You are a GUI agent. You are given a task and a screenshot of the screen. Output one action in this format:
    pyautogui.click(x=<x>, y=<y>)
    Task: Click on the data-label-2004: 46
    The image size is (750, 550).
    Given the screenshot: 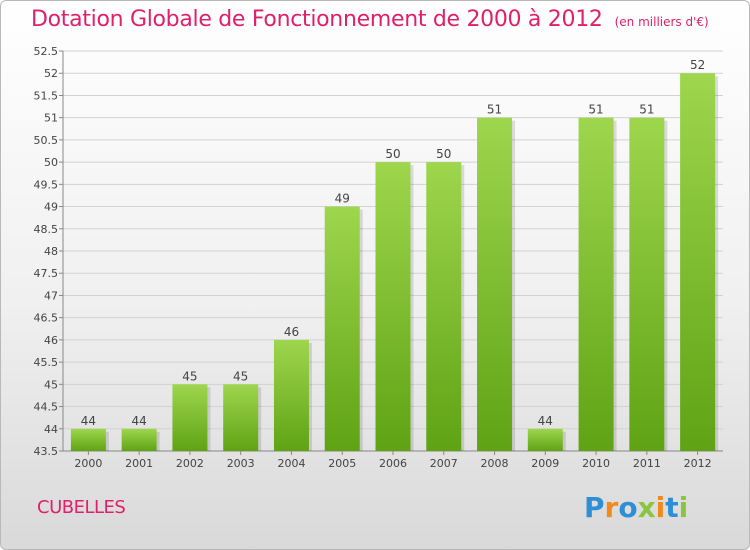 What is the action you would take?
    pyautogui.click(x=291, y=332)
    